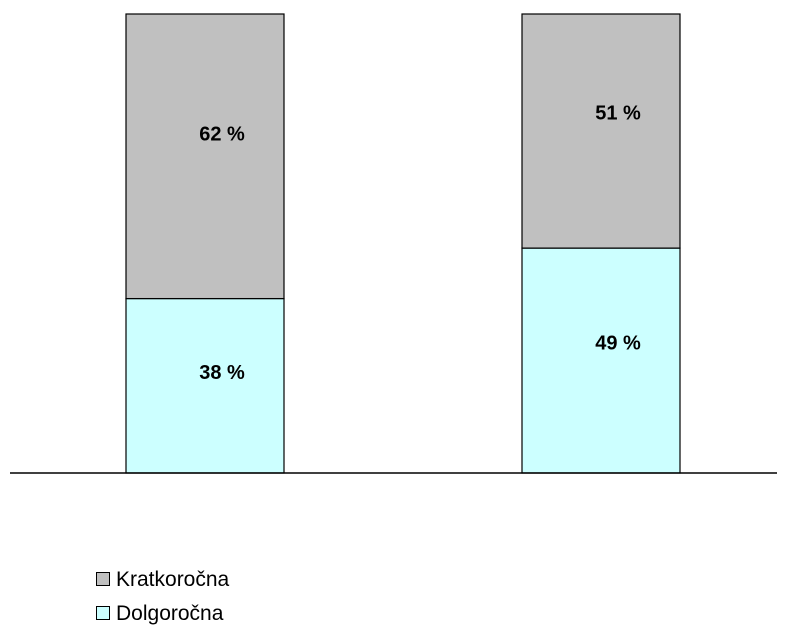 Image resolution: width=787 pixels, height=635 pixels. Describe the element at coordinates (103, 613) in the screenshot. I see `legend-swatch-dolgorocna` at that location.